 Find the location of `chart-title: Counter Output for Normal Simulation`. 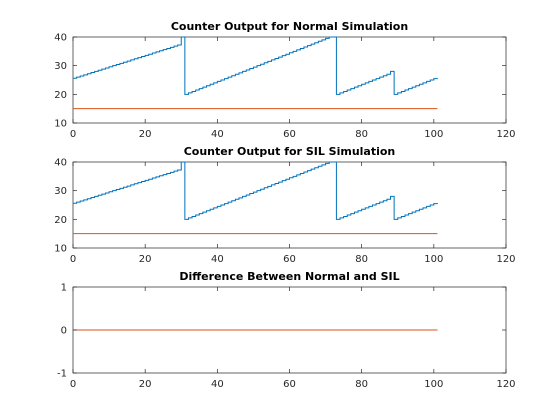

chart-title: Counter Output for Normal Simulation is located at coordinates (289, 26).